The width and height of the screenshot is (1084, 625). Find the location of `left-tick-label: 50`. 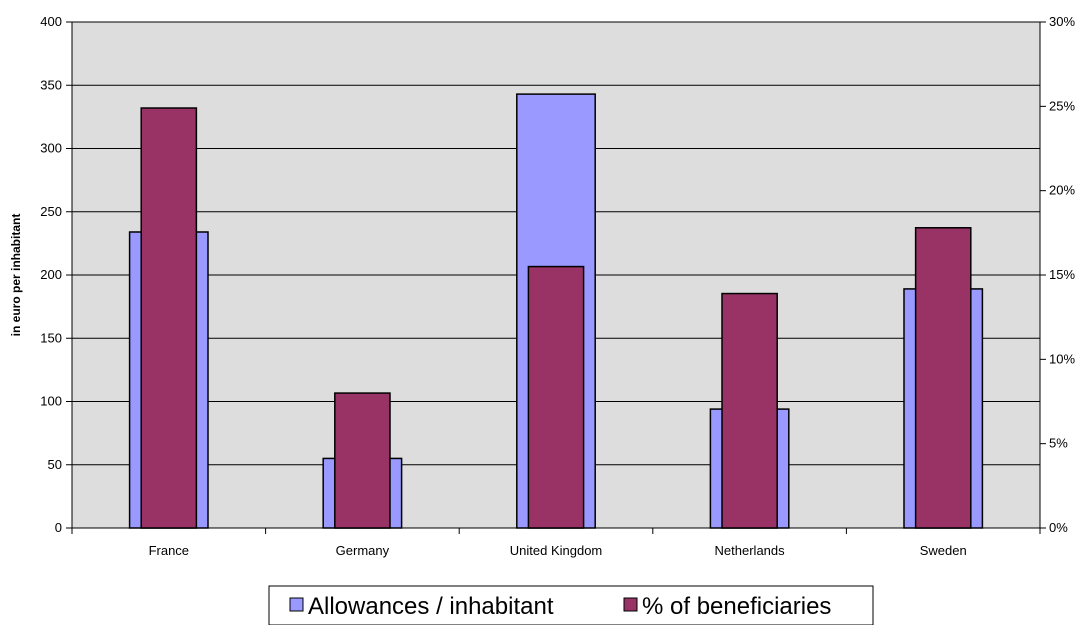

left-tick-label: 50 is located at coordinates (55, 464).